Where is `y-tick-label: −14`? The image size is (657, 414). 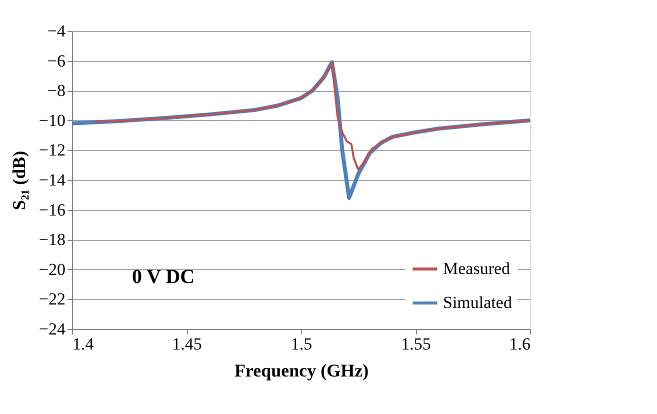 y-tick-label: −14 is located at coordinates (52, 180).